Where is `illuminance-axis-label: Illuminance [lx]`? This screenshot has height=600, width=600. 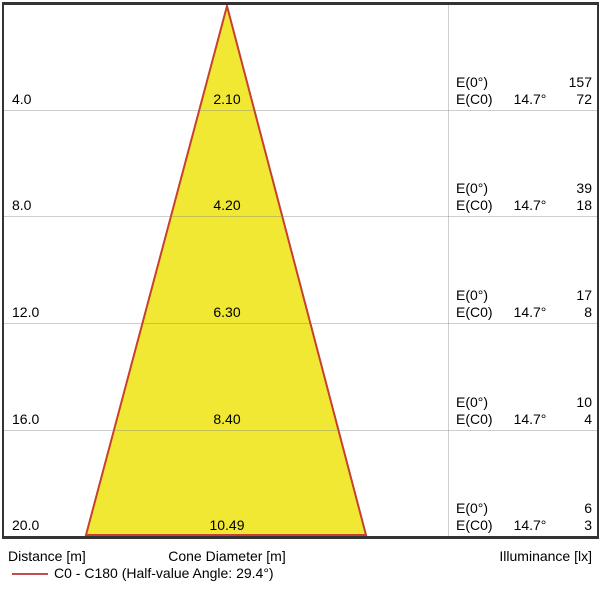 illuminance-axis-label: Illuminance [lx] is located at coordinates (545, 556).